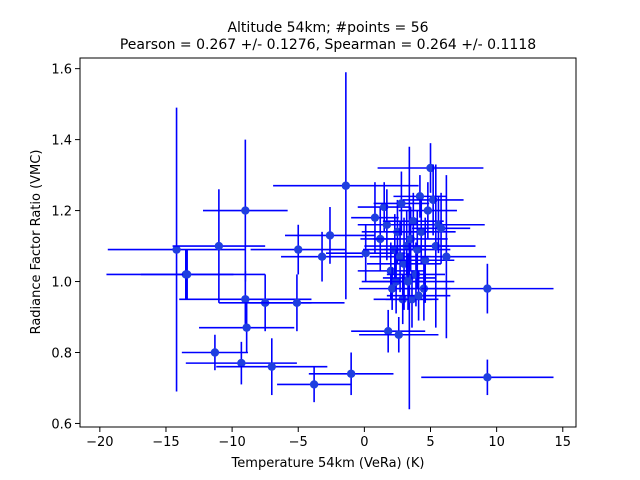 This screenshot has width=640, height=480. What do you see at coordinates (327, 28) in the screenshot?
I see `chart-title: Altitude 54km; #points = 56` at bounding box center [327, 28].